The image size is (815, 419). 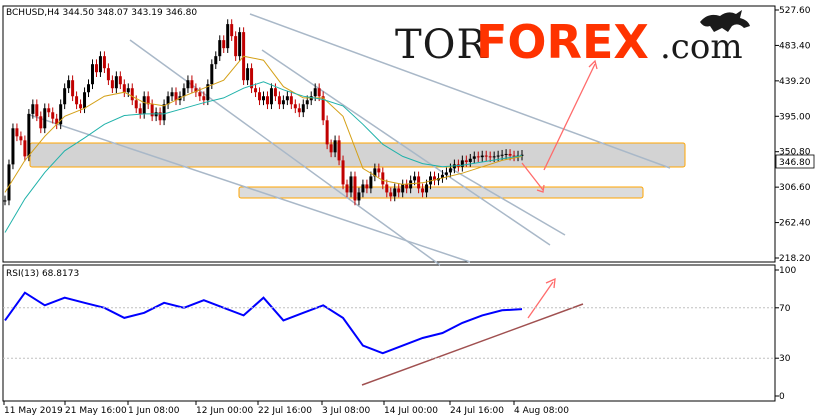 What do you see at coordinates (96, 411) in the screenshot?
I see `x-tick-label: 21 May 16:00` at bounding box center [96, 411].